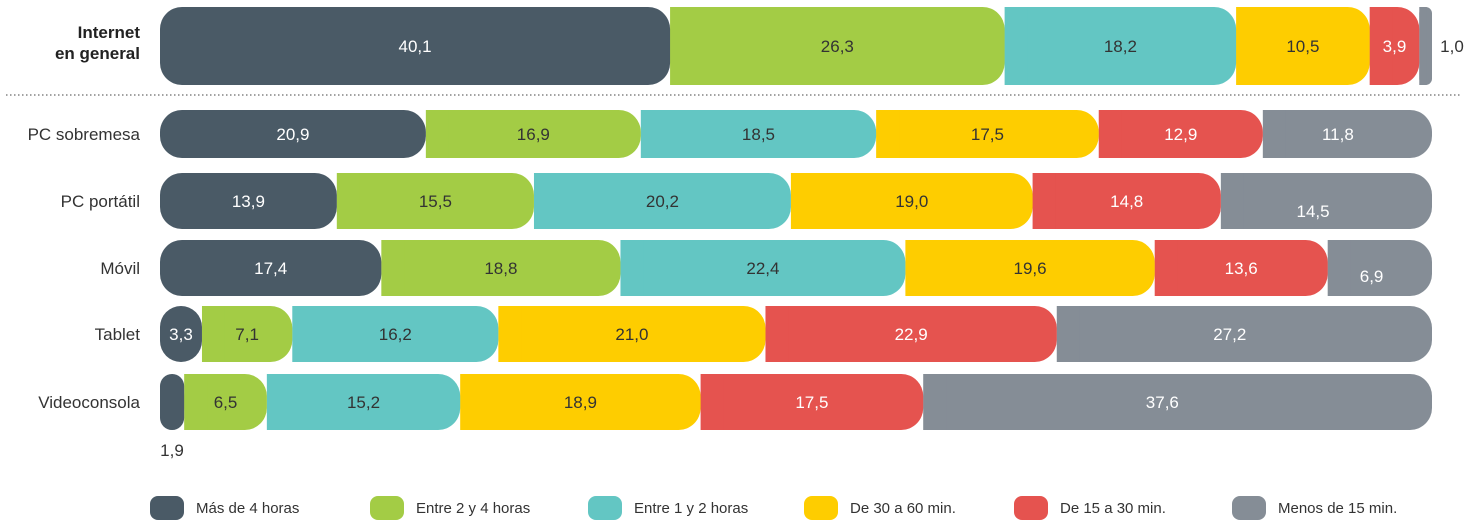  I want to click on value-label-movil-de-15-a-30-min: 13,6, so click(1241, 268).